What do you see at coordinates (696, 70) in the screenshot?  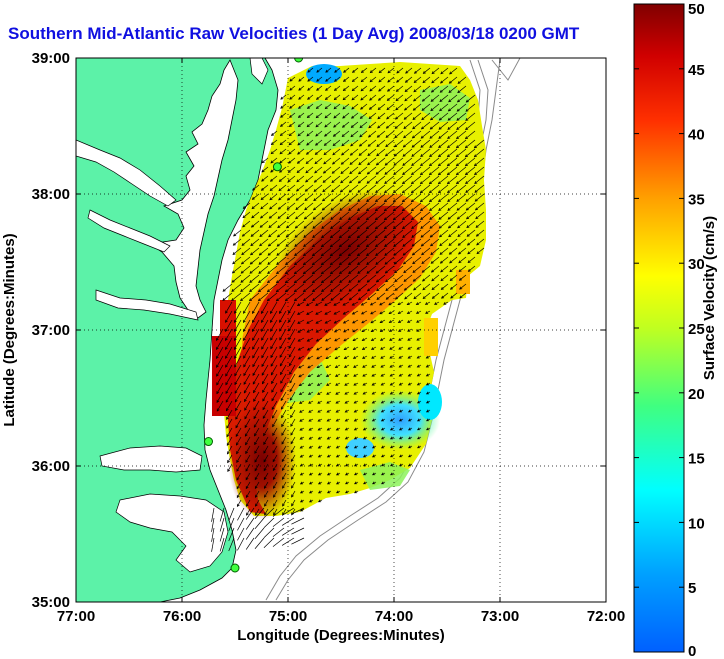 I see `colorbar-tick-label: 45` at bounding box center [696, 70].